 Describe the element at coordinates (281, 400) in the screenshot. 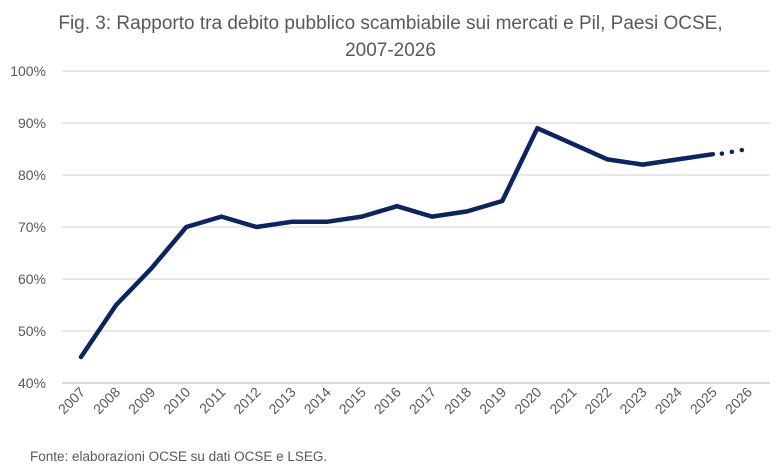

I see `x-tick-label: 2013` at that location.